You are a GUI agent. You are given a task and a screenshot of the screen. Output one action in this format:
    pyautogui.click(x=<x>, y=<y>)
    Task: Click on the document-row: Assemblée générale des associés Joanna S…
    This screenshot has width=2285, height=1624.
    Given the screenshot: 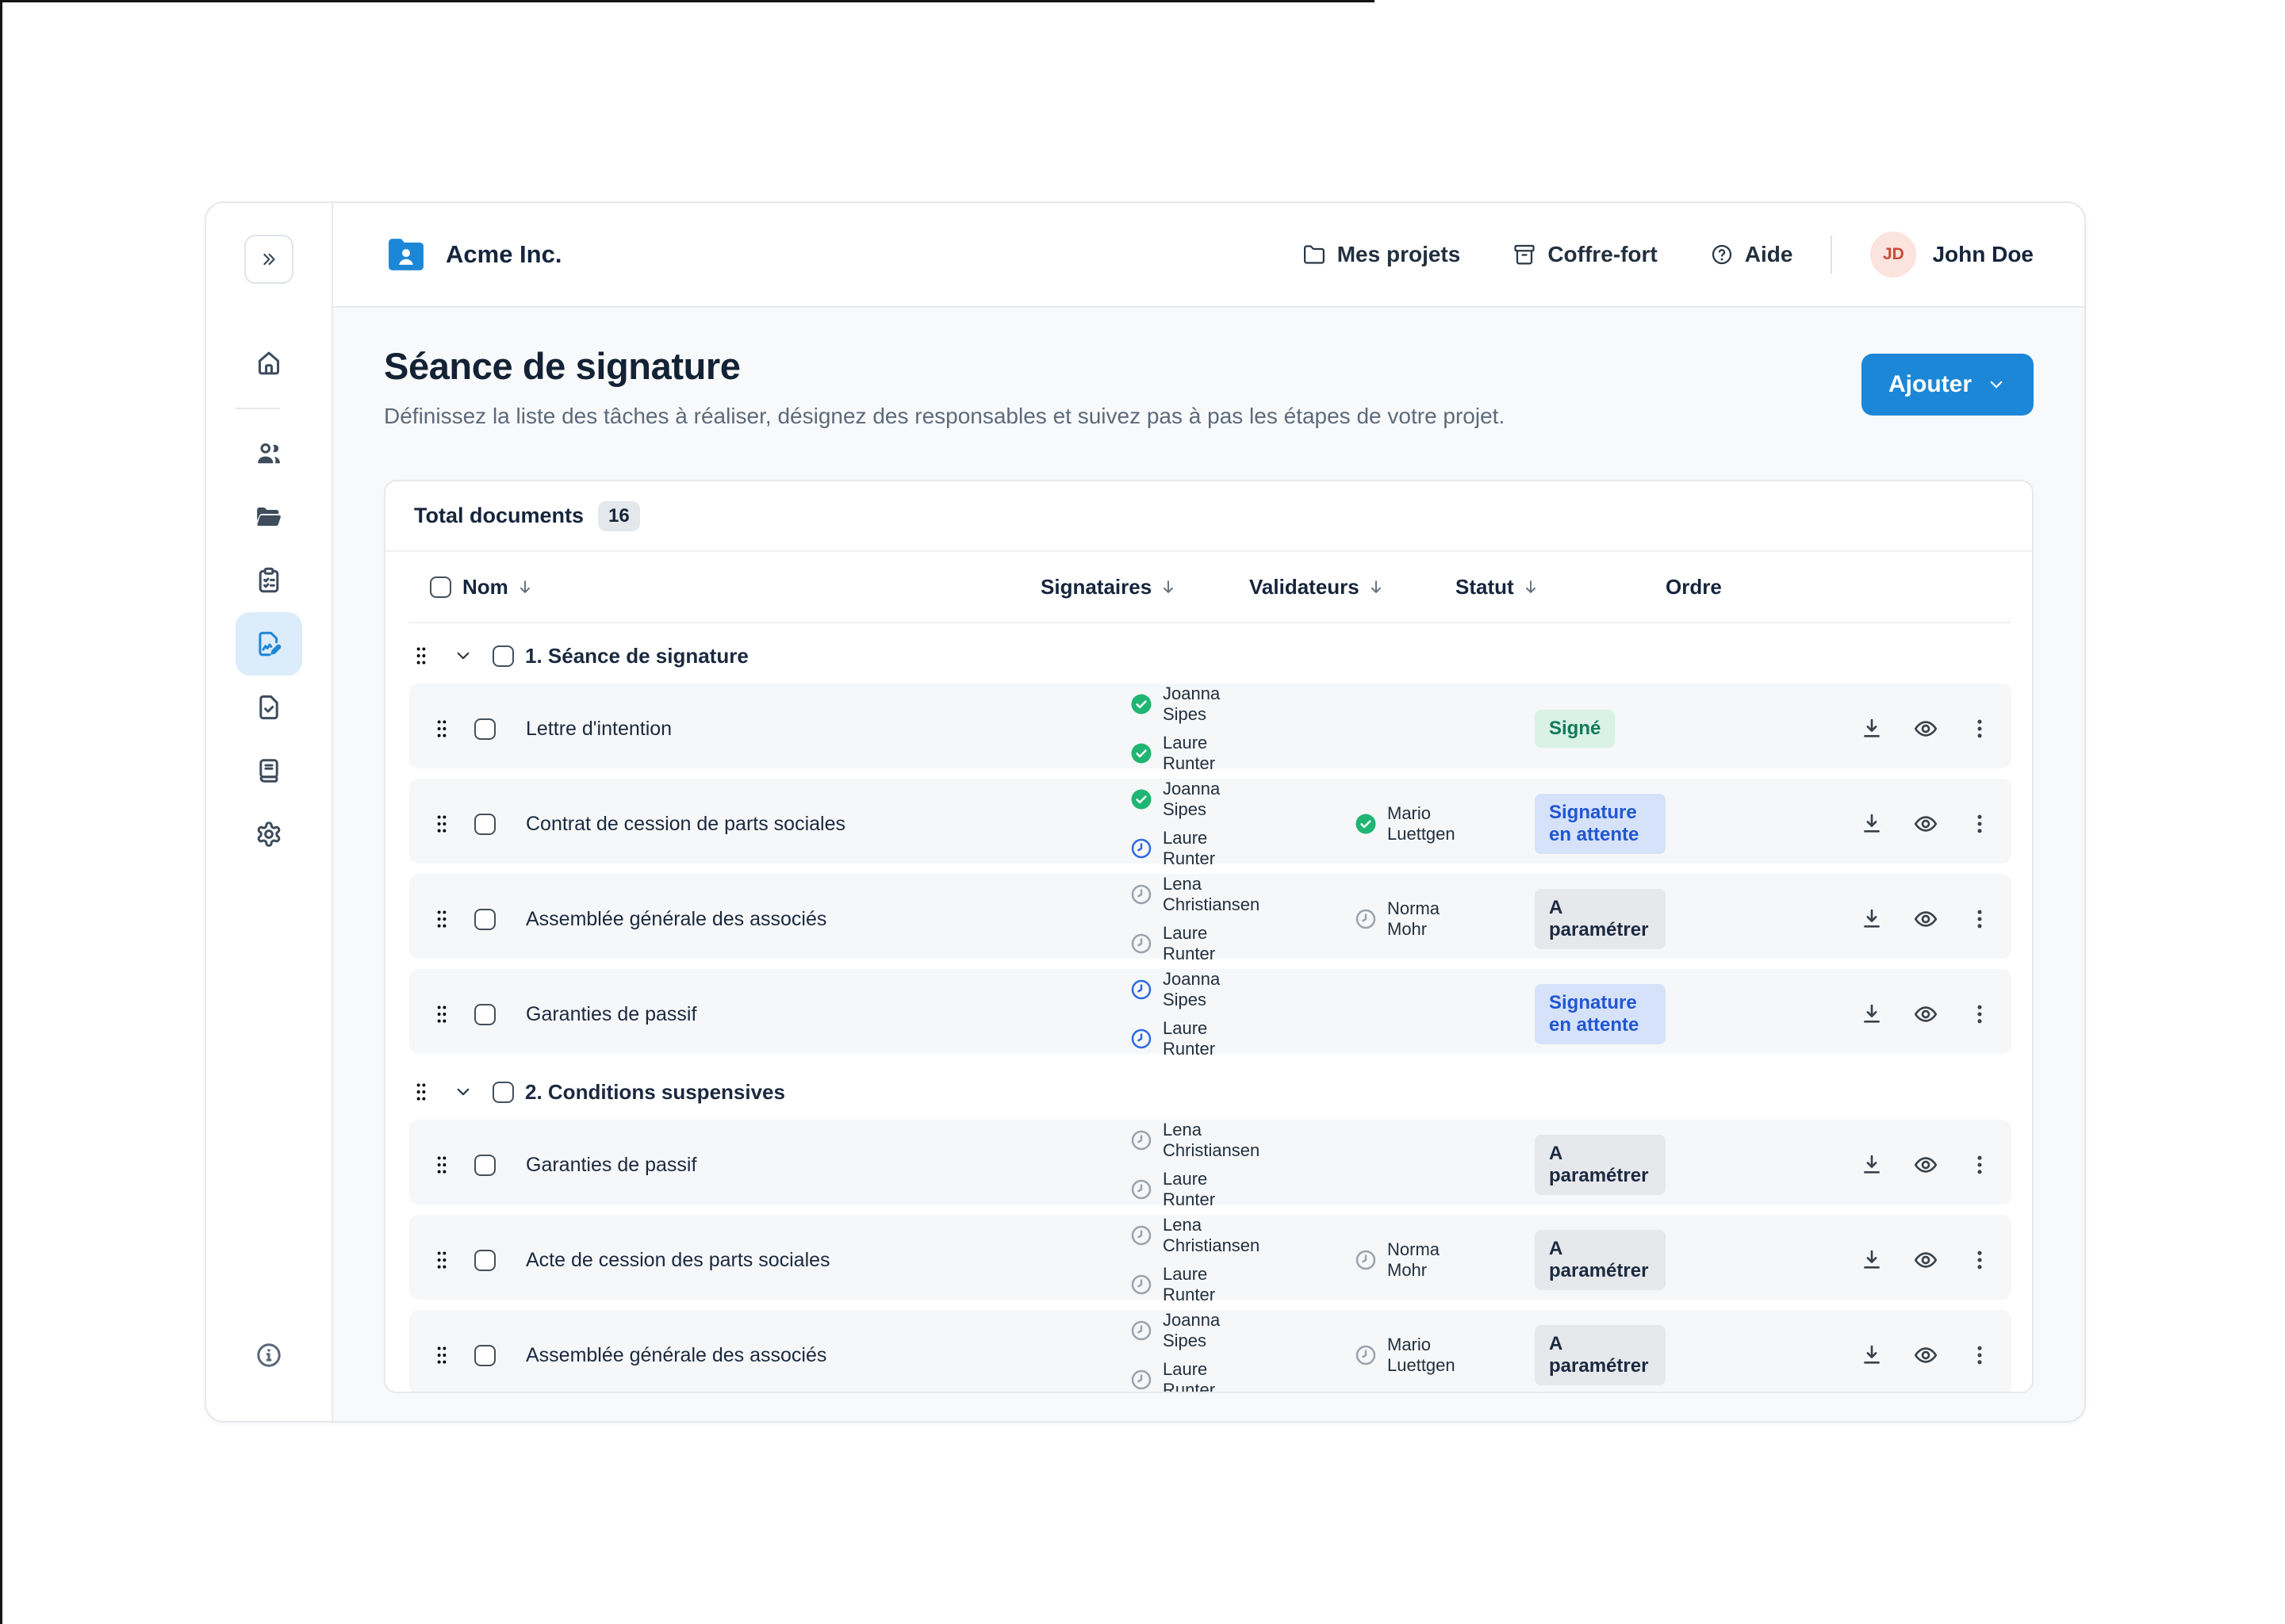 What is the action you would take?
    pyautogui.click(x=1210, y=1351)
    